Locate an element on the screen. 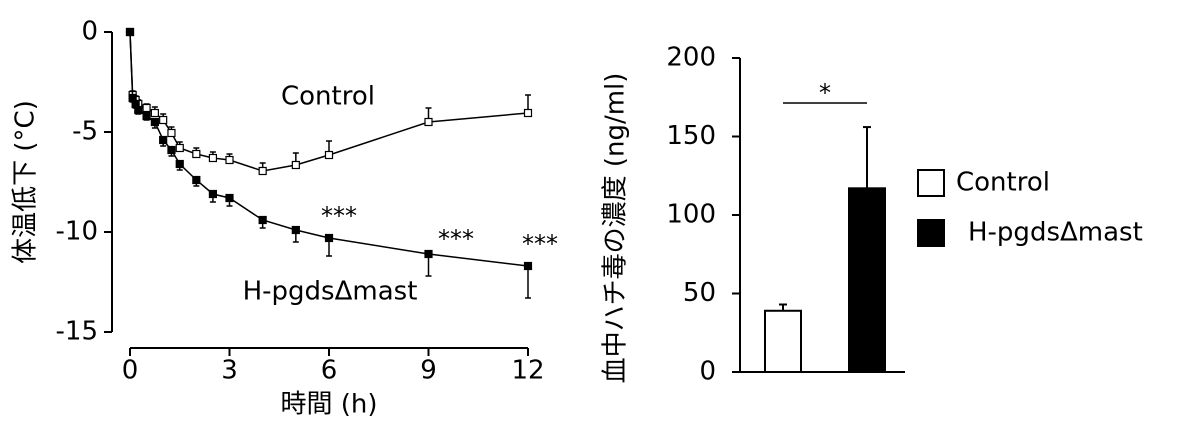 This screenshot has width=1200, height=431. x-tick-label: 0 is located at coordinates (130, 371).